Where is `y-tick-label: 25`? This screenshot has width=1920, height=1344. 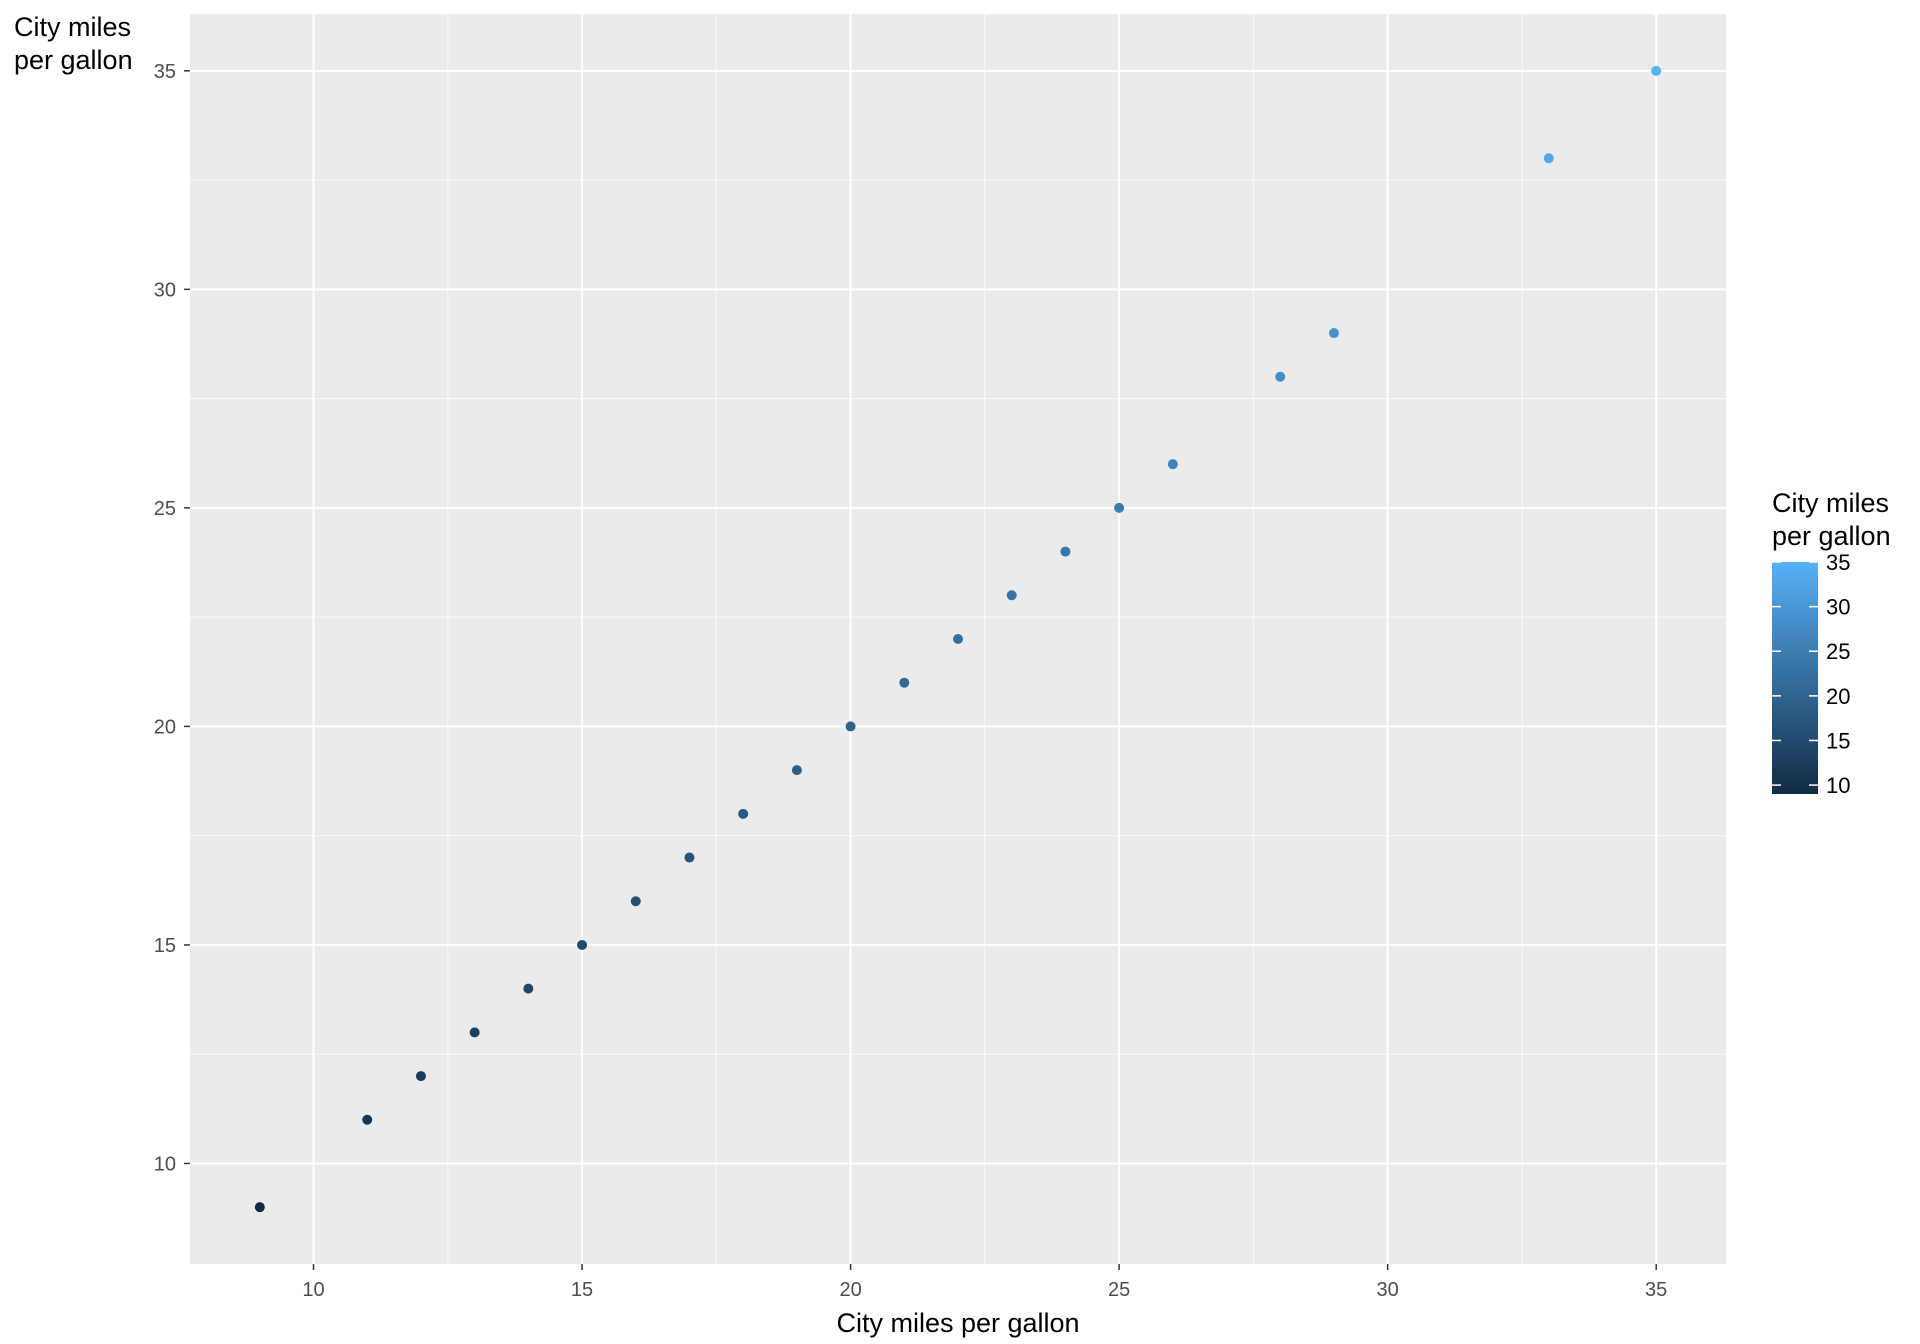 y-tick-label: 25 is located at coordinates (165, 509).